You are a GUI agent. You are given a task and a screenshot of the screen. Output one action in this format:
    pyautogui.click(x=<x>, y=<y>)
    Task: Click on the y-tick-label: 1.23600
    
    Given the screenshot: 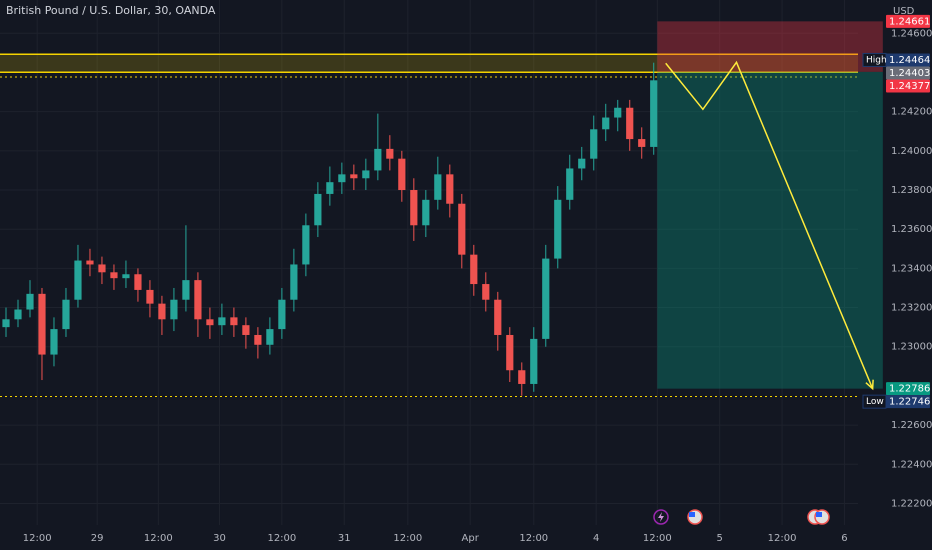 What is the action you would take?
    pyautogui.click(x=911, y=229)
    